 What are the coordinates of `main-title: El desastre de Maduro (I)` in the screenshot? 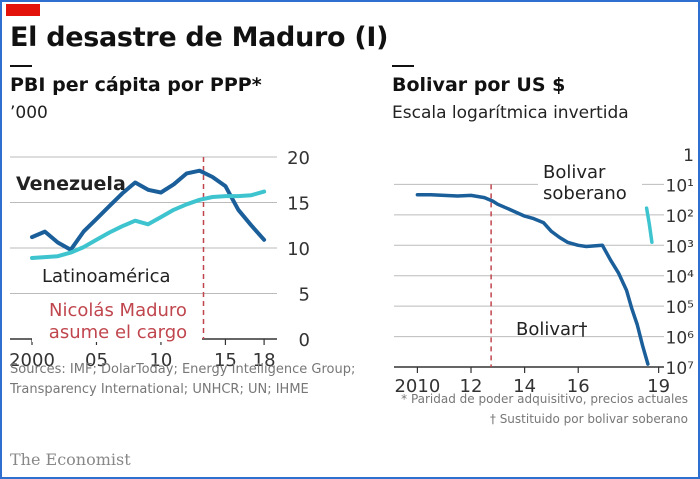 It's located at (199, 37).